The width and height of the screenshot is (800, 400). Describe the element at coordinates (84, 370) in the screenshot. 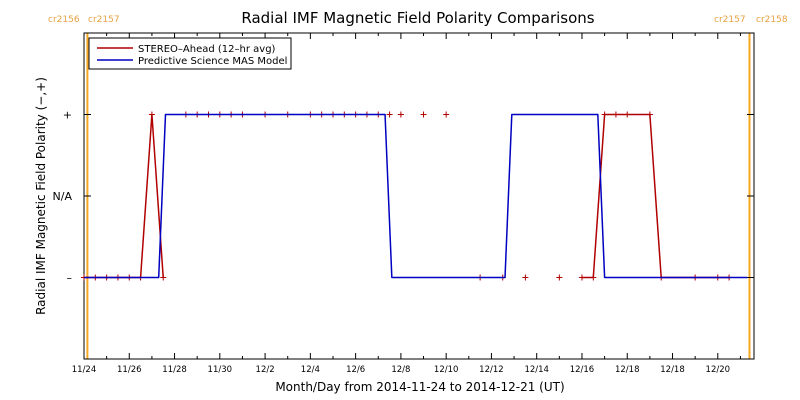

I see `x-tick-label: 11/24` at that location.